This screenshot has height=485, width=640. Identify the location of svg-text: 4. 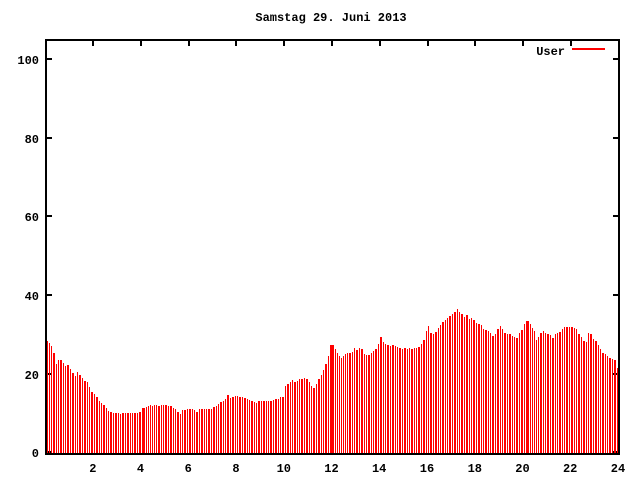
(140, 469).